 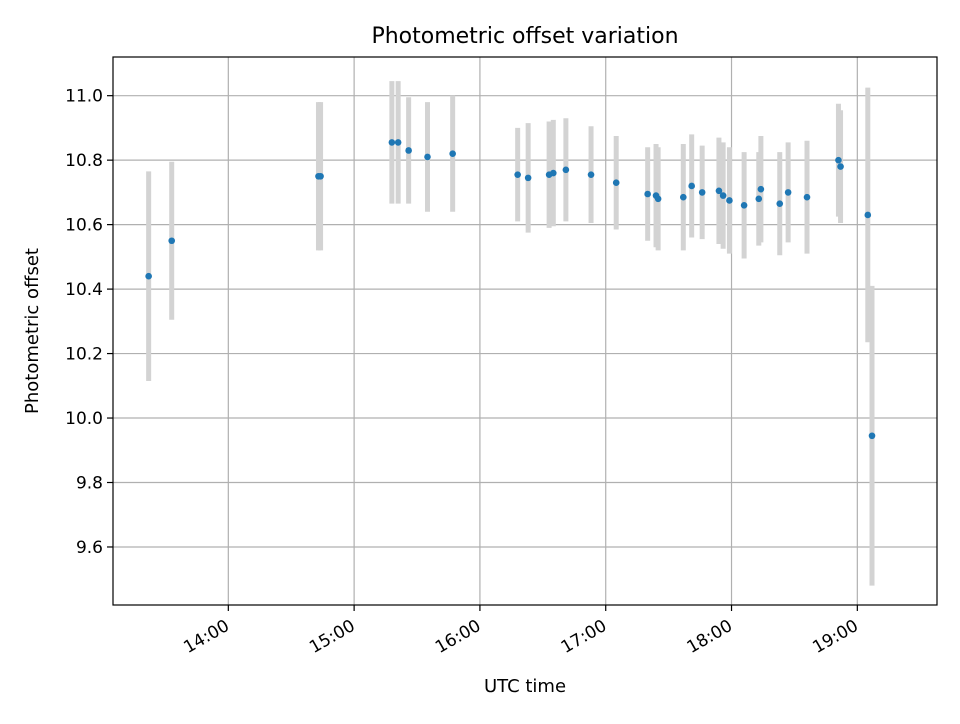 What do you see at coordinates (89, 484) in the screenshot?
I see `y-tick-label: 9.8` at bounding box center [89, 484].